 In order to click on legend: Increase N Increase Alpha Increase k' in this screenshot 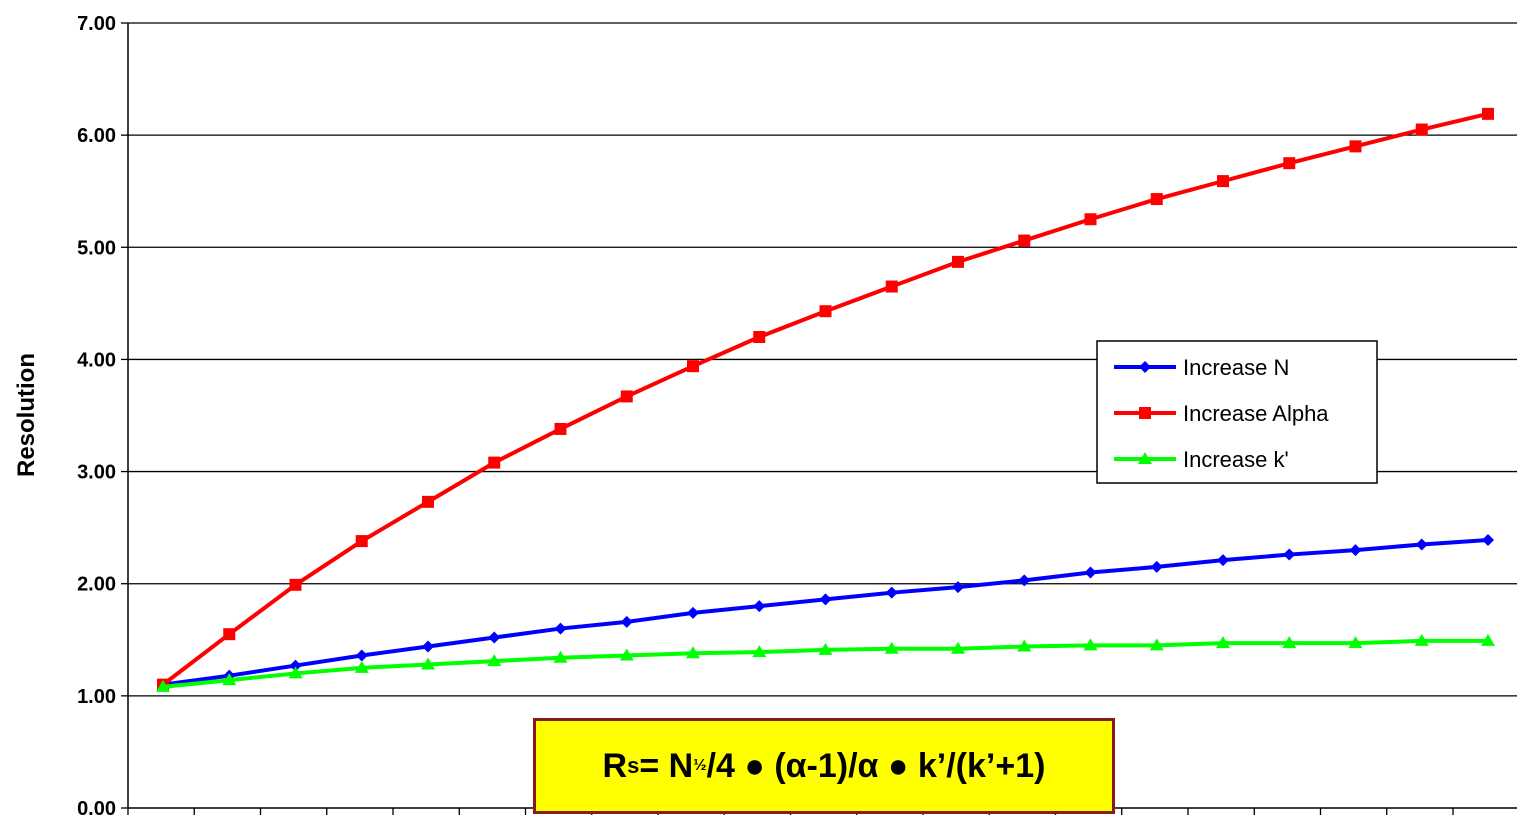, I will do `click(1237, 412)`.